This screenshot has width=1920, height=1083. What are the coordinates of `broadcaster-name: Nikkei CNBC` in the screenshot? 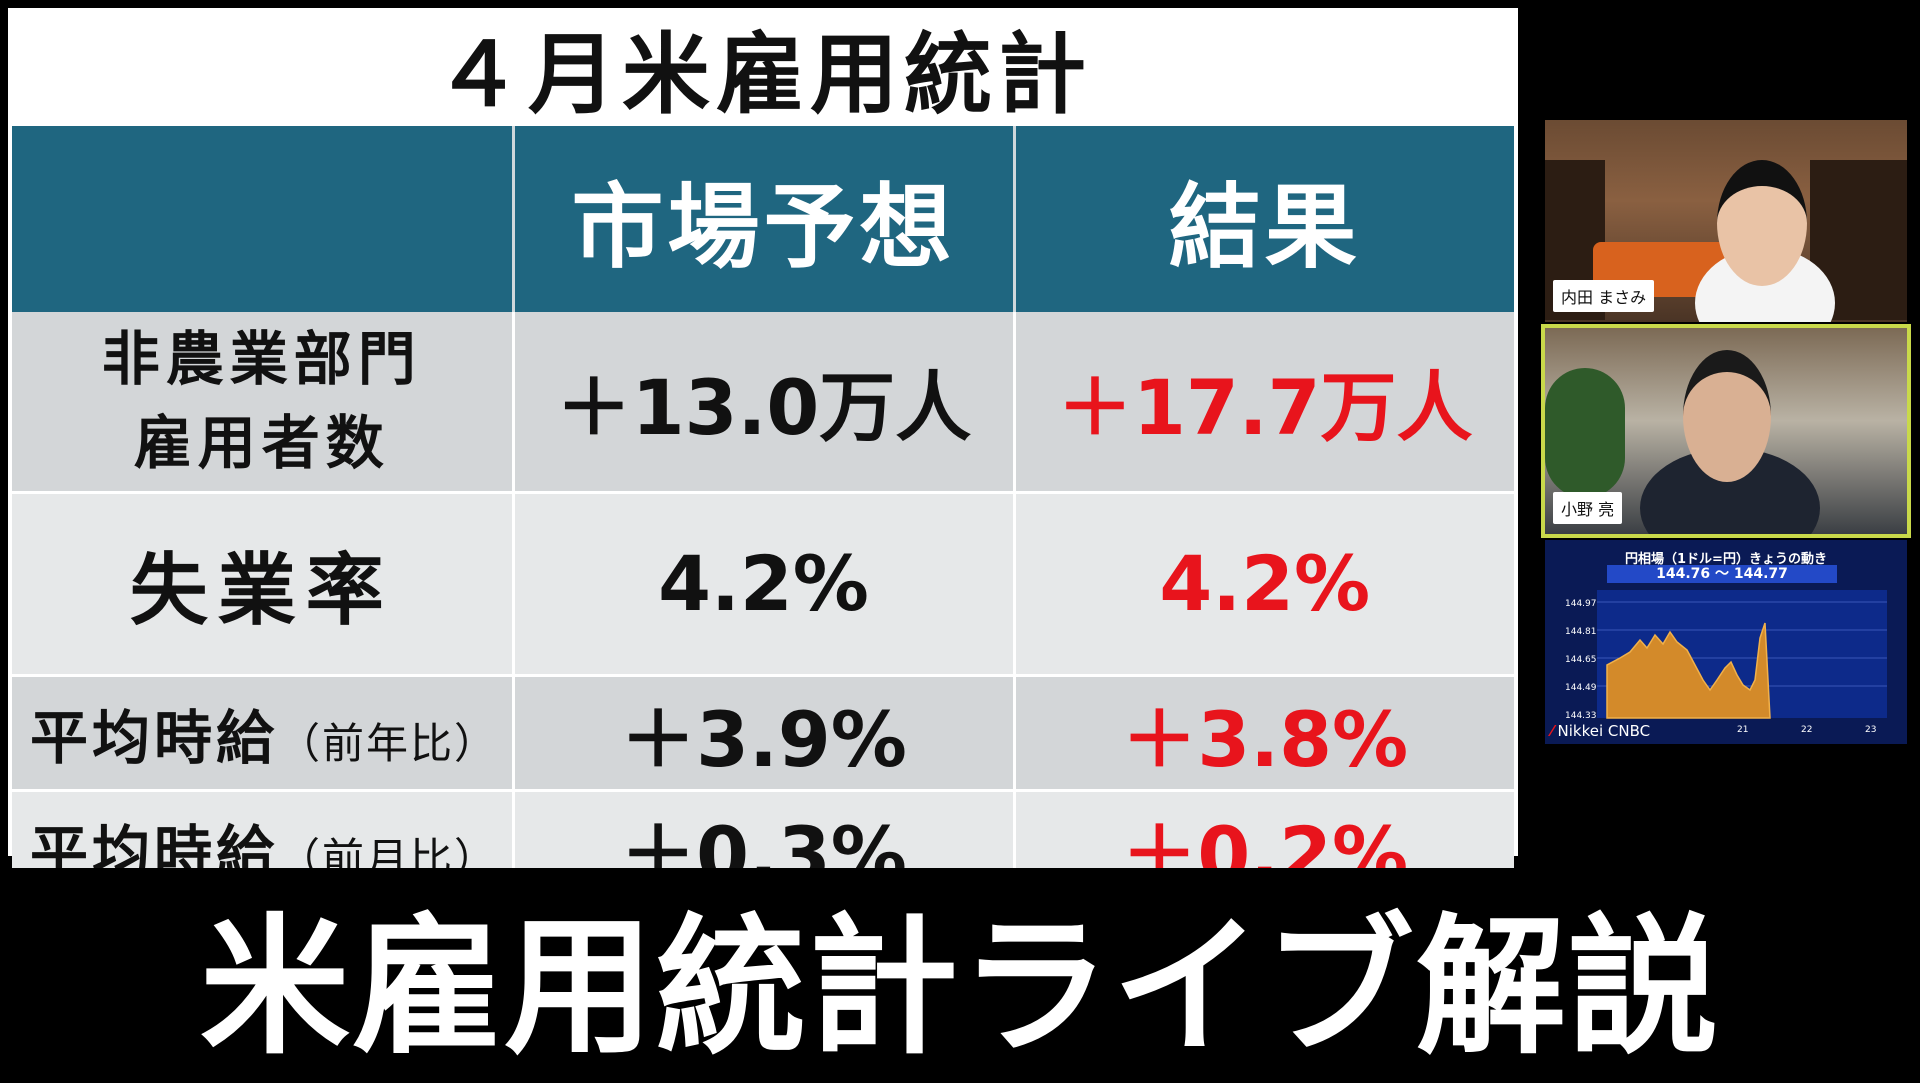 It's located at (1604, 731).